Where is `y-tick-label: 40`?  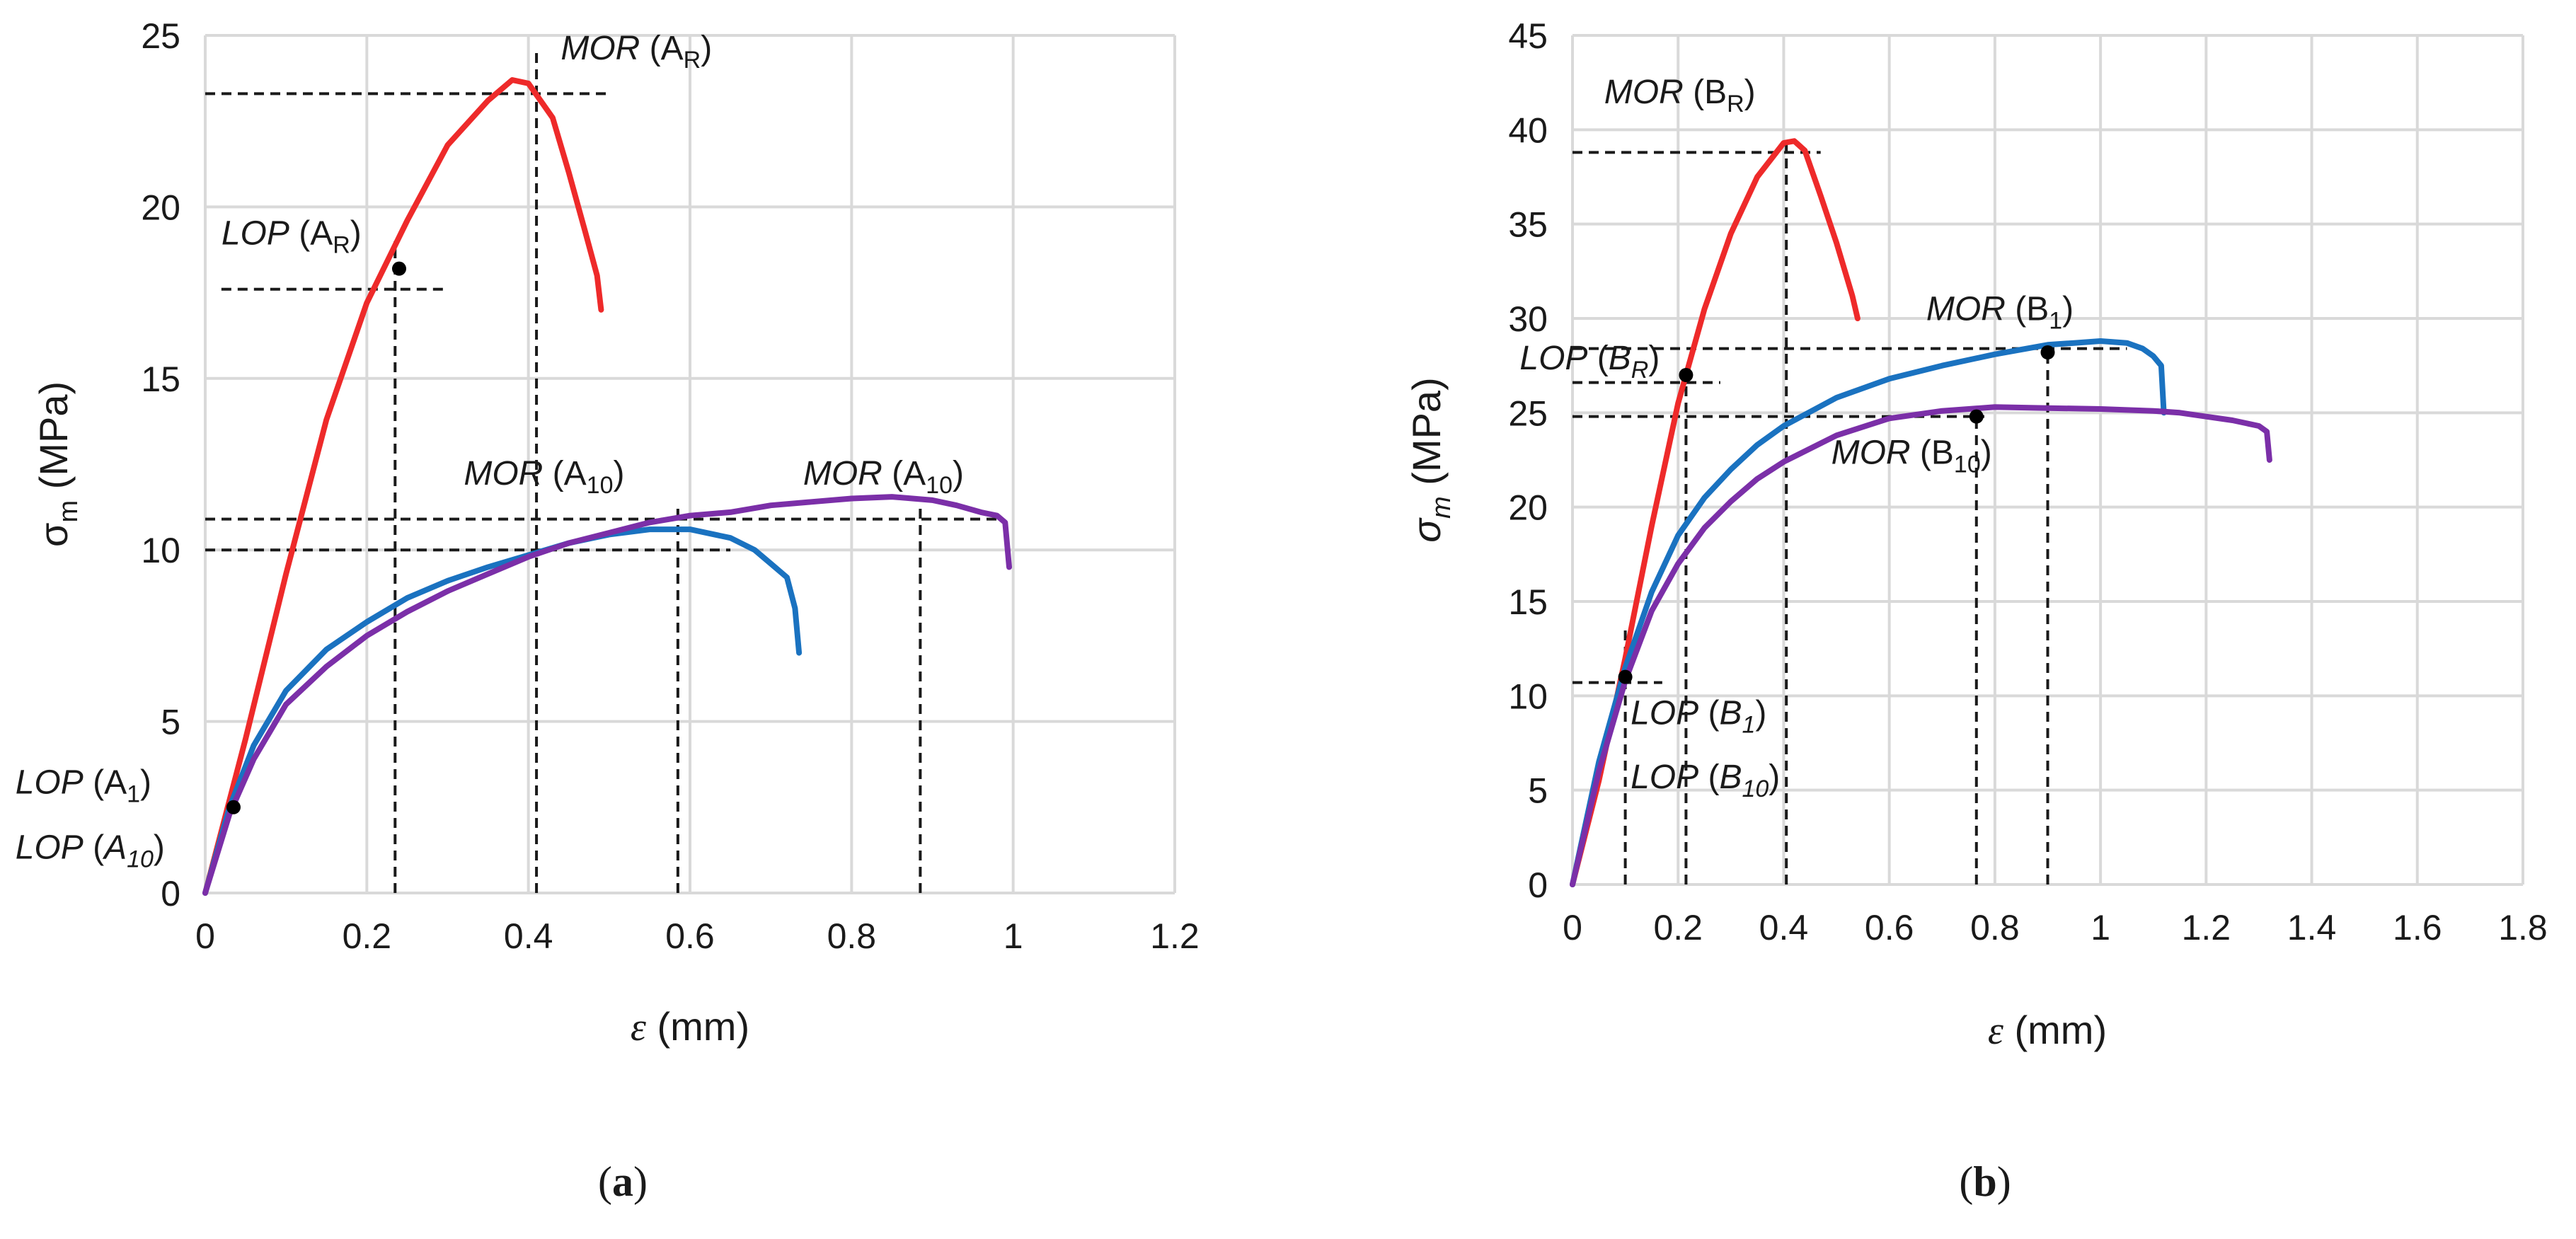 y-tick-label: 40 is located at coordinates (1528, 130).